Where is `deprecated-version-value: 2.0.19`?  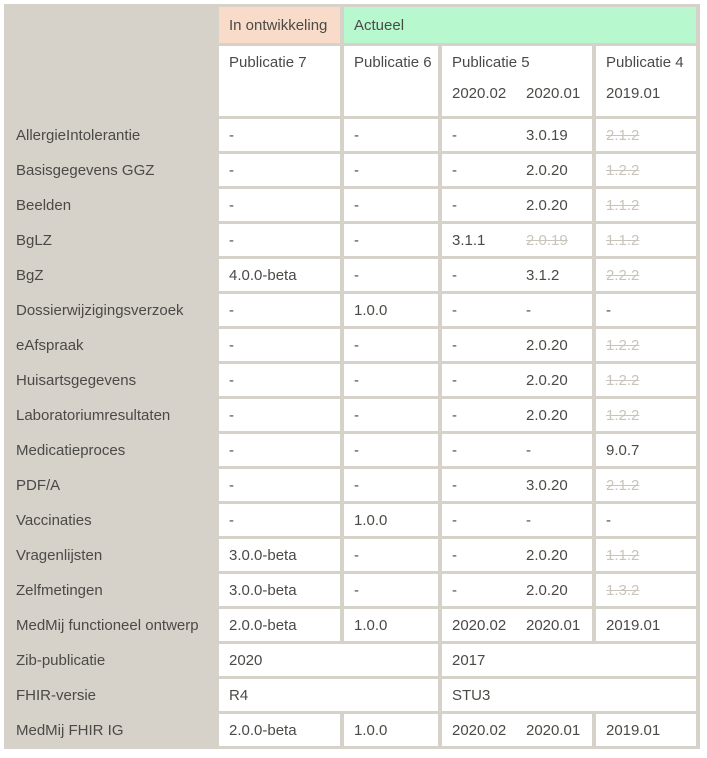 deprecated-version-value: 2.0.19 is located at coordinates (547, 240).